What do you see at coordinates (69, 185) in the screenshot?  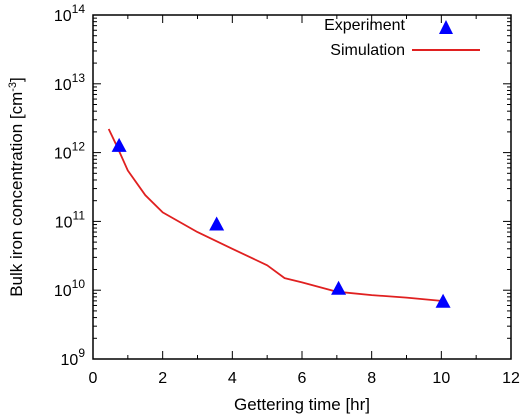 I see `y-tick-labels: 109 1010 1011 1012 1013 1014` at bounding box center [69, 185].